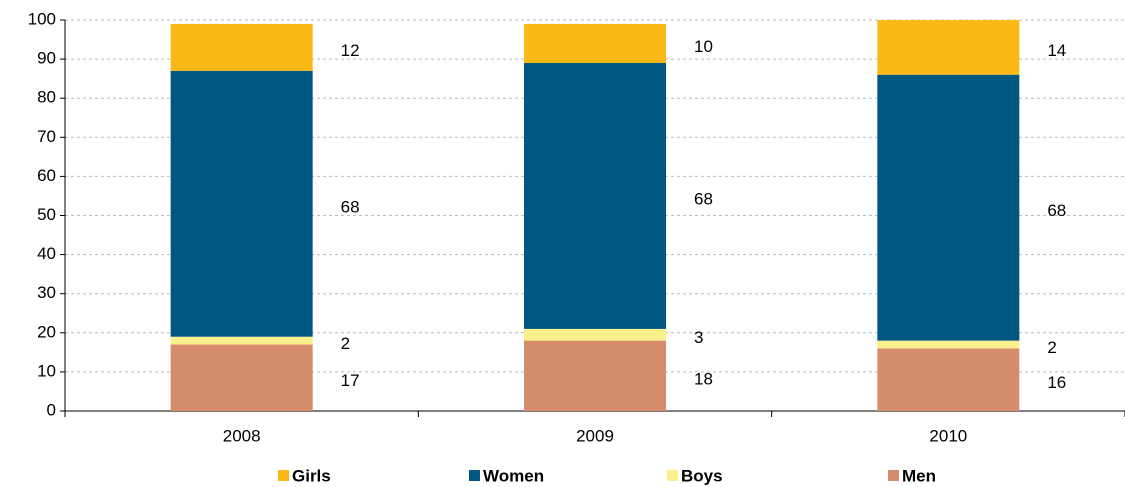 The height and width of the screenshot is (487, 1125). I want to click on data-label: 10, so click(703, 46).